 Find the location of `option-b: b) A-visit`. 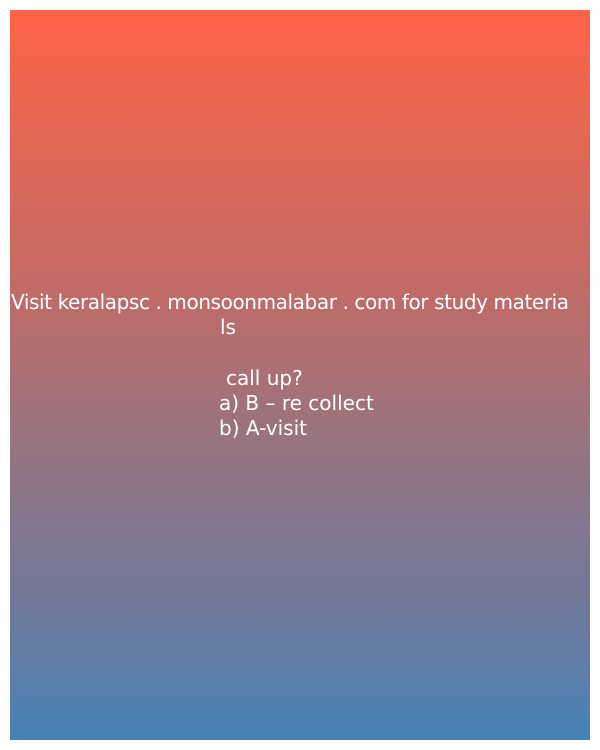

option-b: b) A-visit is located at coordinates (263, 428).